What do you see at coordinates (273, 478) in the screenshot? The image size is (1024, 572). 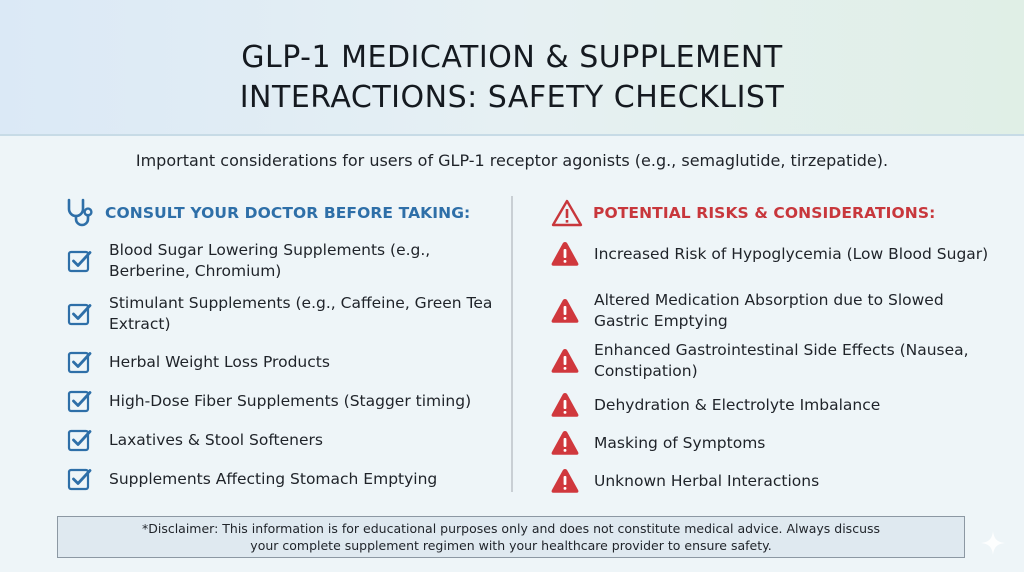 I see `list-item-label: Supplements Affecting Stomach Emptying` at bounding box center [273, 478].